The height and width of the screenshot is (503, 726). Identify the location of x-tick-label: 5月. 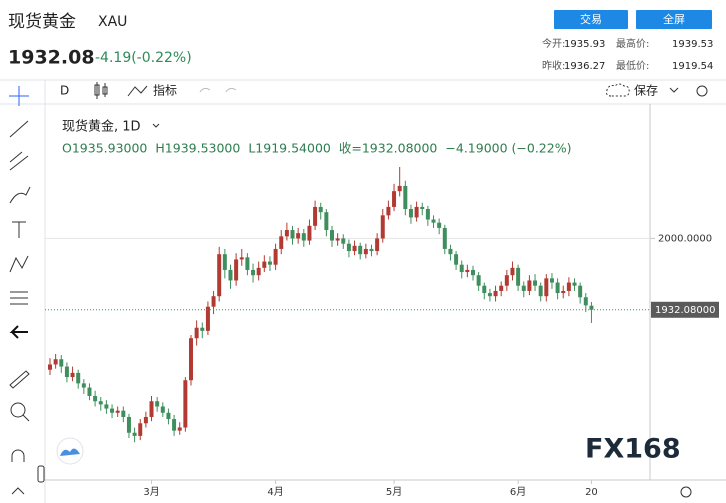
(394, 492).